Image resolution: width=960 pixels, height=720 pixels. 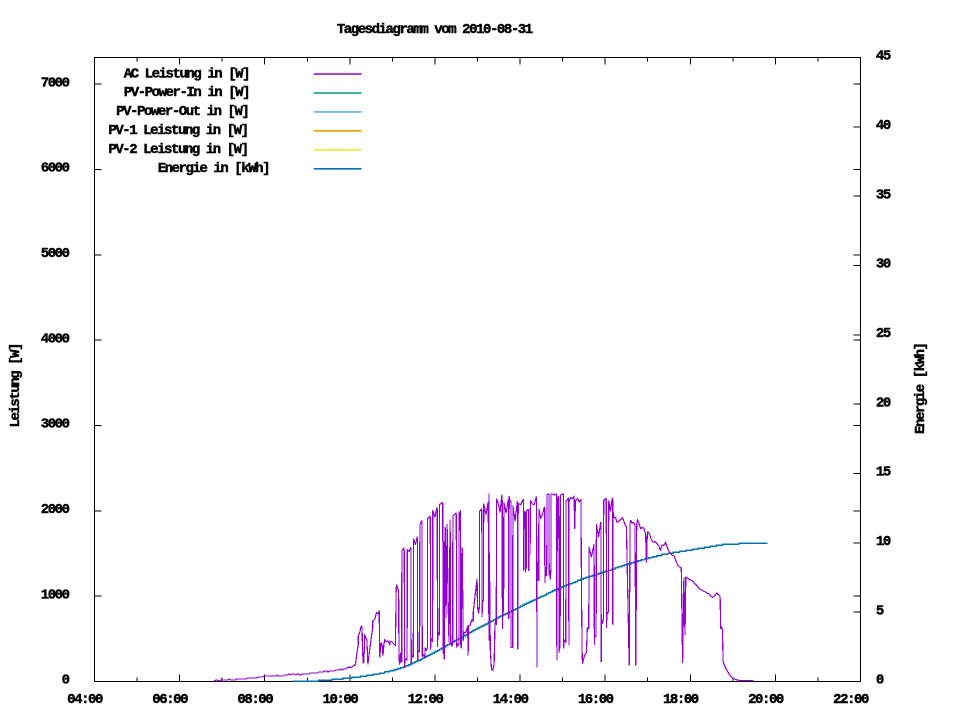 What do you see at coordinates (883, 542) in the screenshot?
I see `svg-text: 10` at bounding box center [883, 542].